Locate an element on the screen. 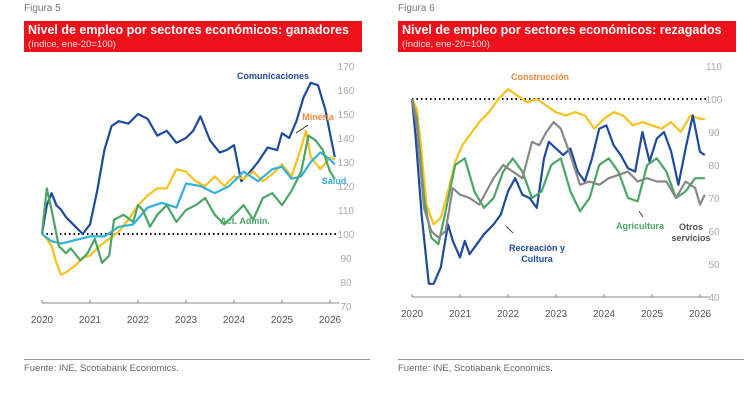 The height and width of the screenshot is (413, 750). series-line-miner-a is located at coordinates (188, 202).